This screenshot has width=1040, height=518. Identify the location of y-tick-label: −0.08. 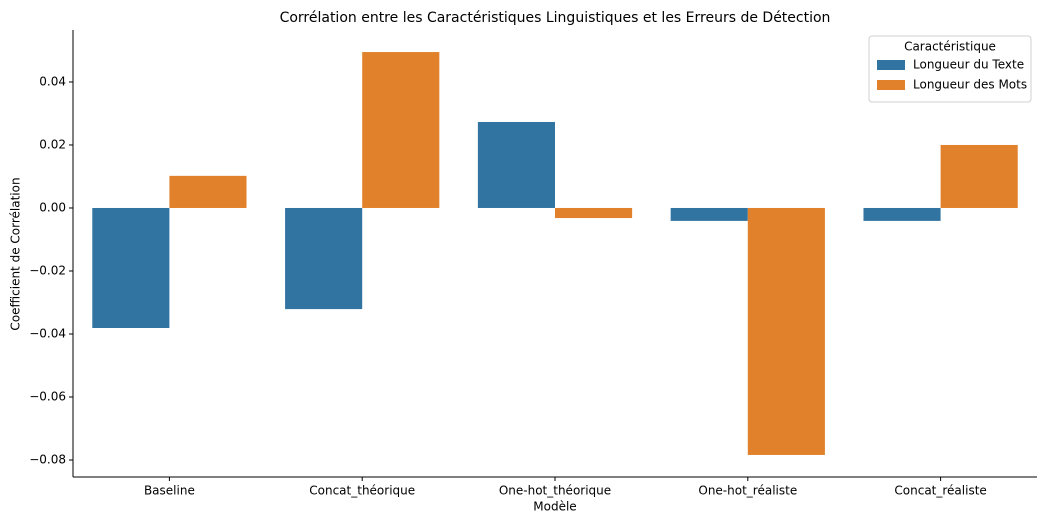
(47, 459).